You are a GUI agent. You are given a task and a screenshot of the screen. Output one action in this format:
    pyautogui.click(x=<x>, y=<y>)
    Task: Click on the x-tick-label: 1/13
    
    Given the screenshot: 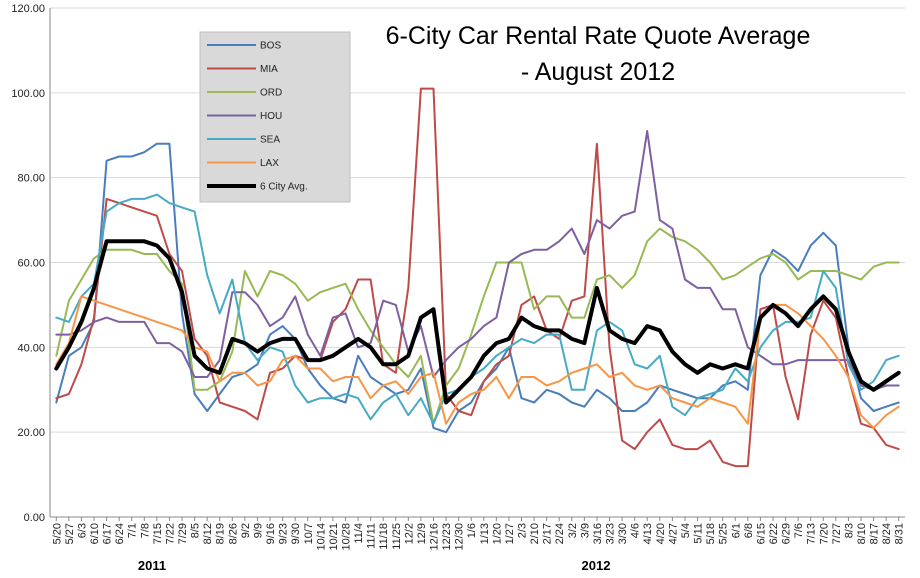 What is the action you would take?
    pyautogui.click(x=485, y=533)
    